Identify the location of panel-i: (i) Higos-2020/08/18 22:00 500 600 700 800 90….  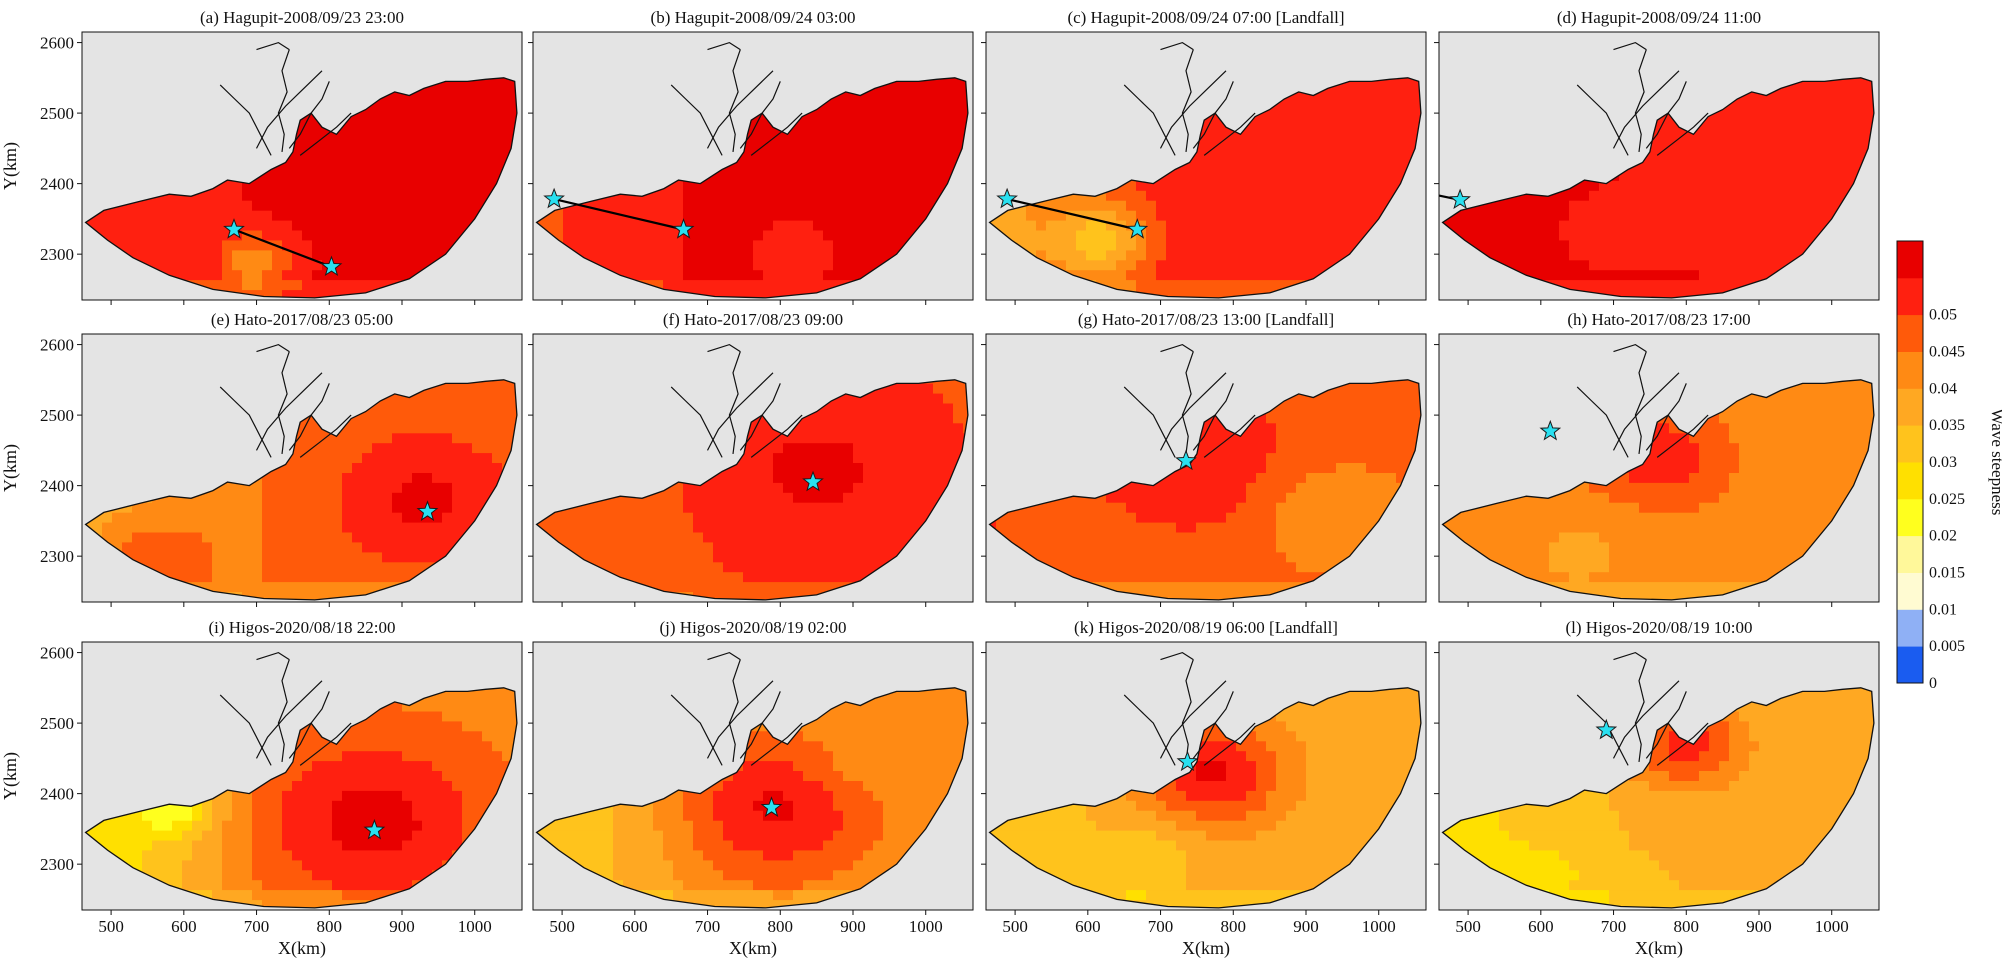
(261, 788).